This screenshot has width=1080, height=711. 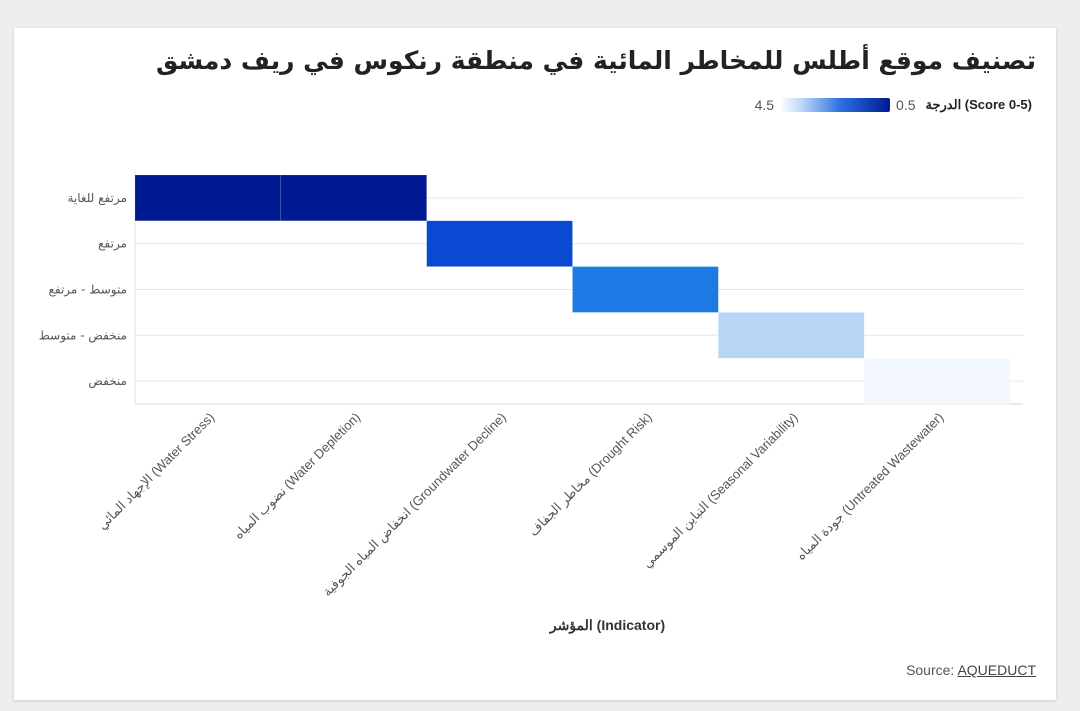 What do you see at coordinates (156, 472) in the screenshot?
I see `x-tick-label: الإجهاد المائي (Water Stress)` at bounding box center [156, 472].